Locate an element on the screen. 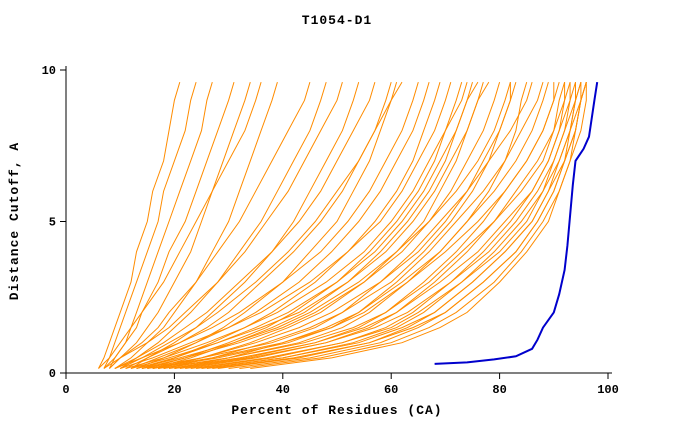 The width and height of the screenshot is (680, 440). y-tick-label: 10 is located at coordinates (49, 71).